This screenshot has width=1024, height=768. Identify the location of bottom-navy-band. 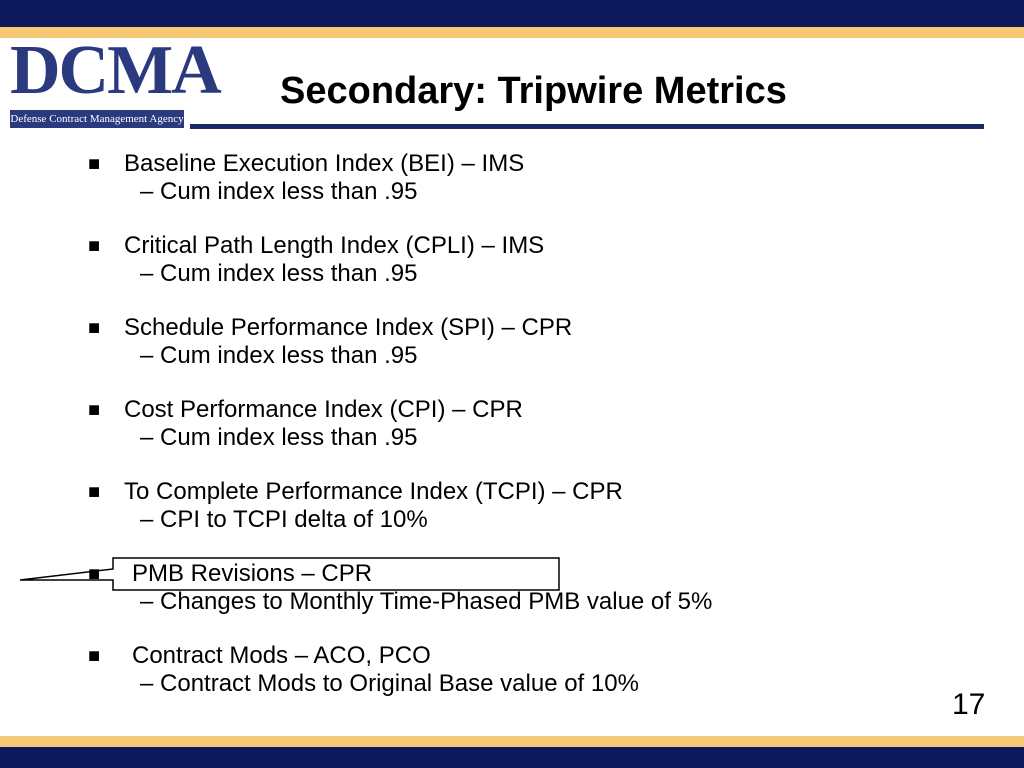
(512, 757).